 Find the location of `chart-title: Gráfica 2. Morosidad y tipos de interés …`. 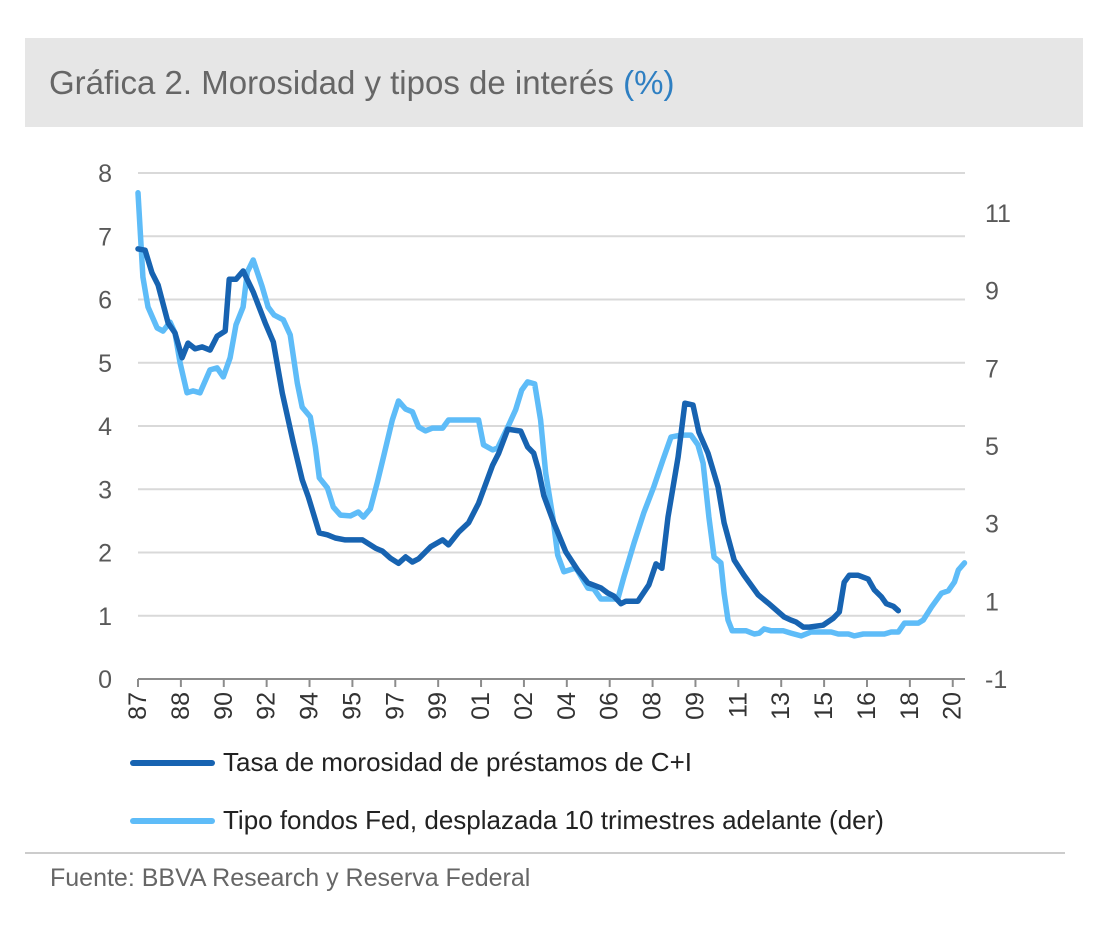

chart-title: Gráfica 2. Morosidad y tipos de interés … is located at coordinates (361, 83).